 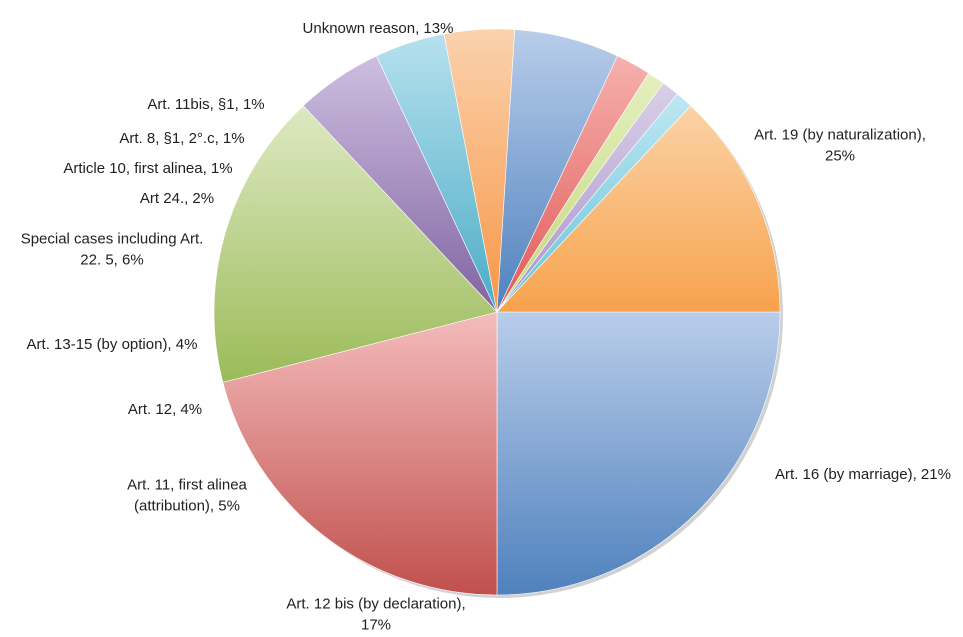 I want to click on pie-label-line: Special cases including Art., so click(x=112, y=239).